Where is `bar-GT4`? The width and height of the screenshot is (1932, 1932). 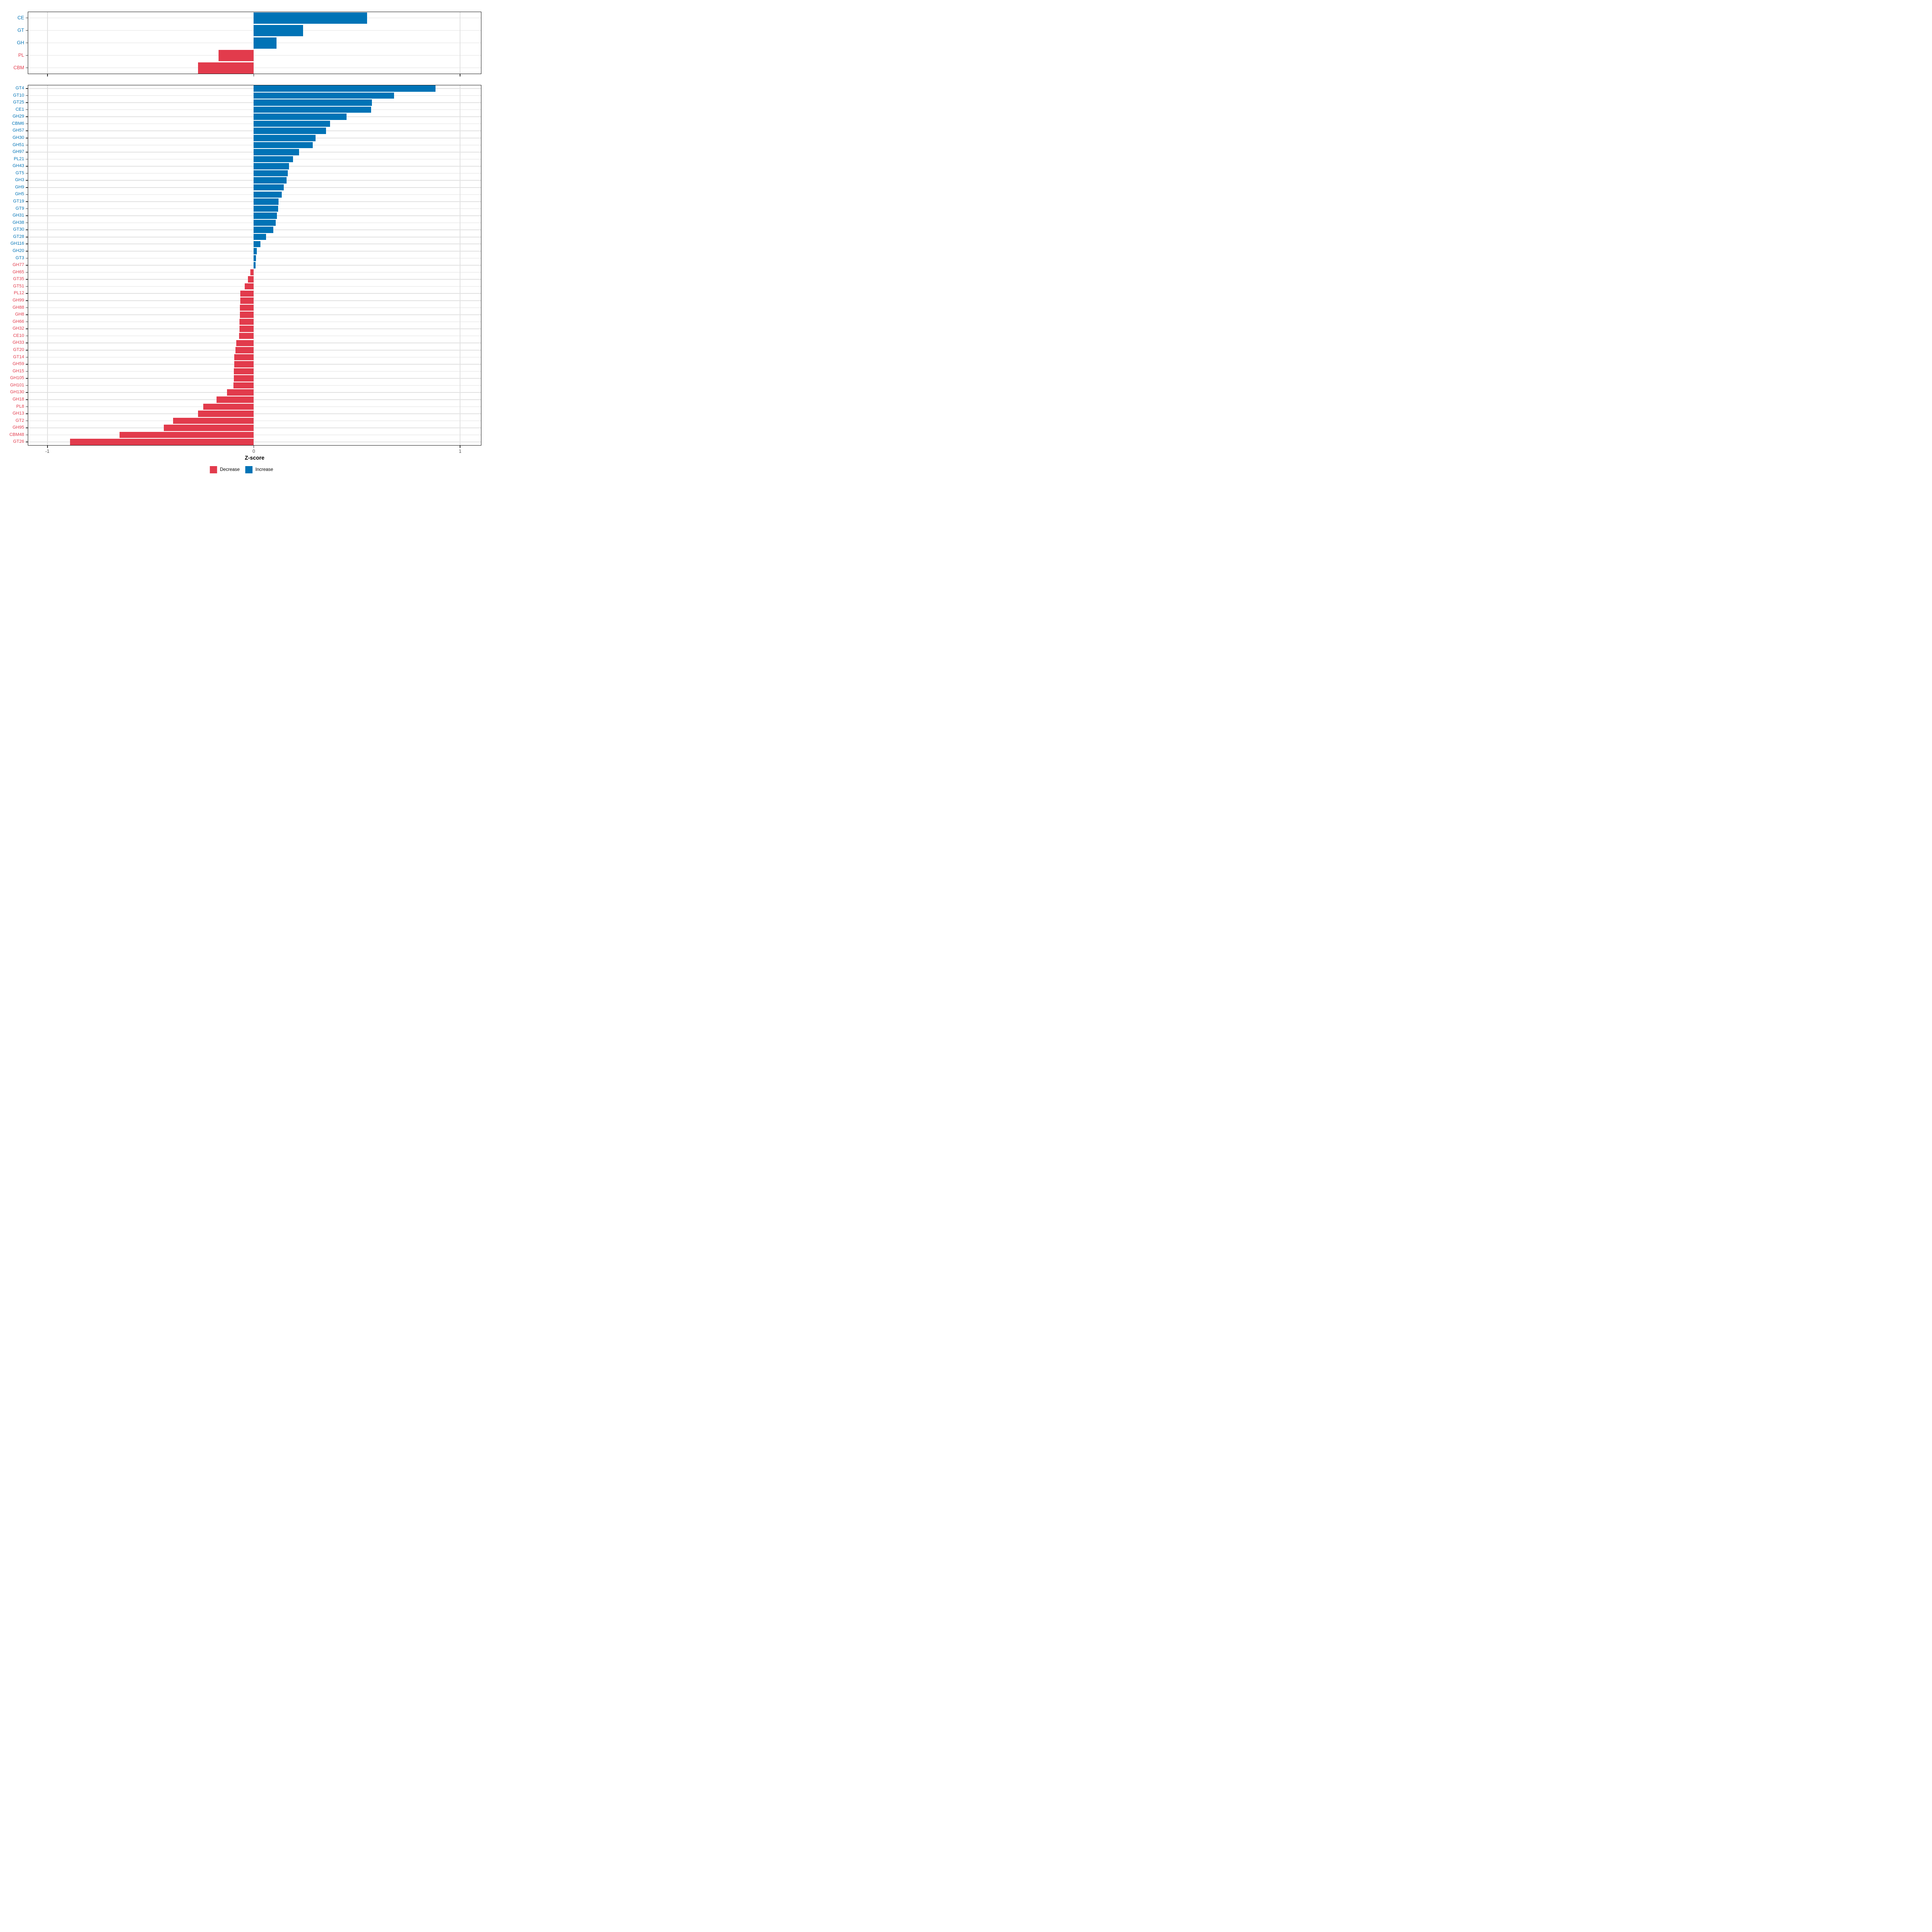 bar-GT4 is located at coordinates (345, 88).